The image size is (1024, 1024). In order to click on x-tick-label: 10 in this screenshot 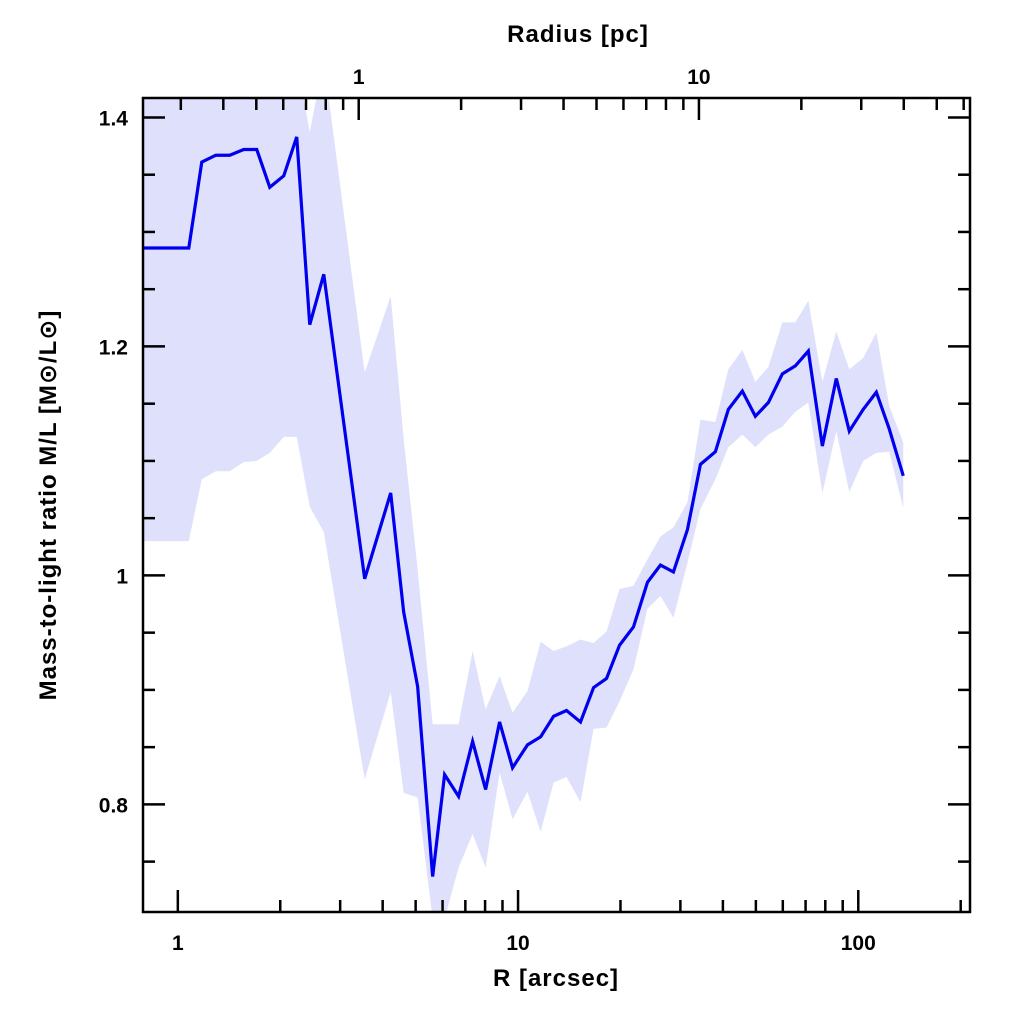, I will do `click(517, 943)`.